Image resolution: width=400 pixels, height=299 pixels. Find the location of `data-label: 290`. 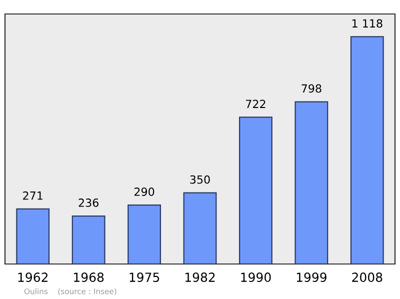

data-label: 290 is located at coordinates (144, 192).